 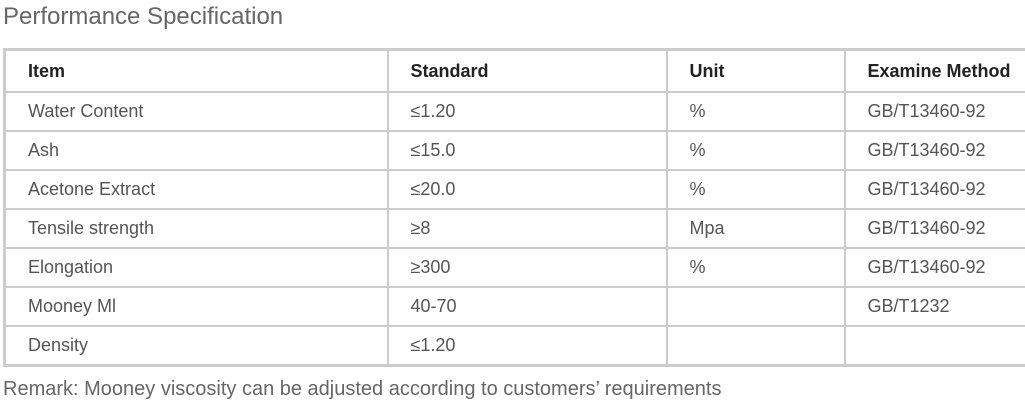 What do you see at coordinates (755, 70) in the screenshot?
I see `header-unit: Unit` at bounding box center [755, 70].